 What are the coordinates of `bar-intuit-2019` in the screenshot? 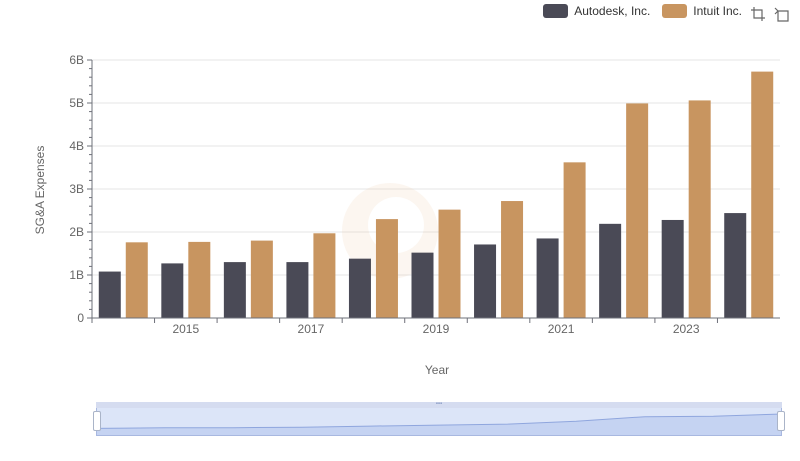 It's located at (449, 263).